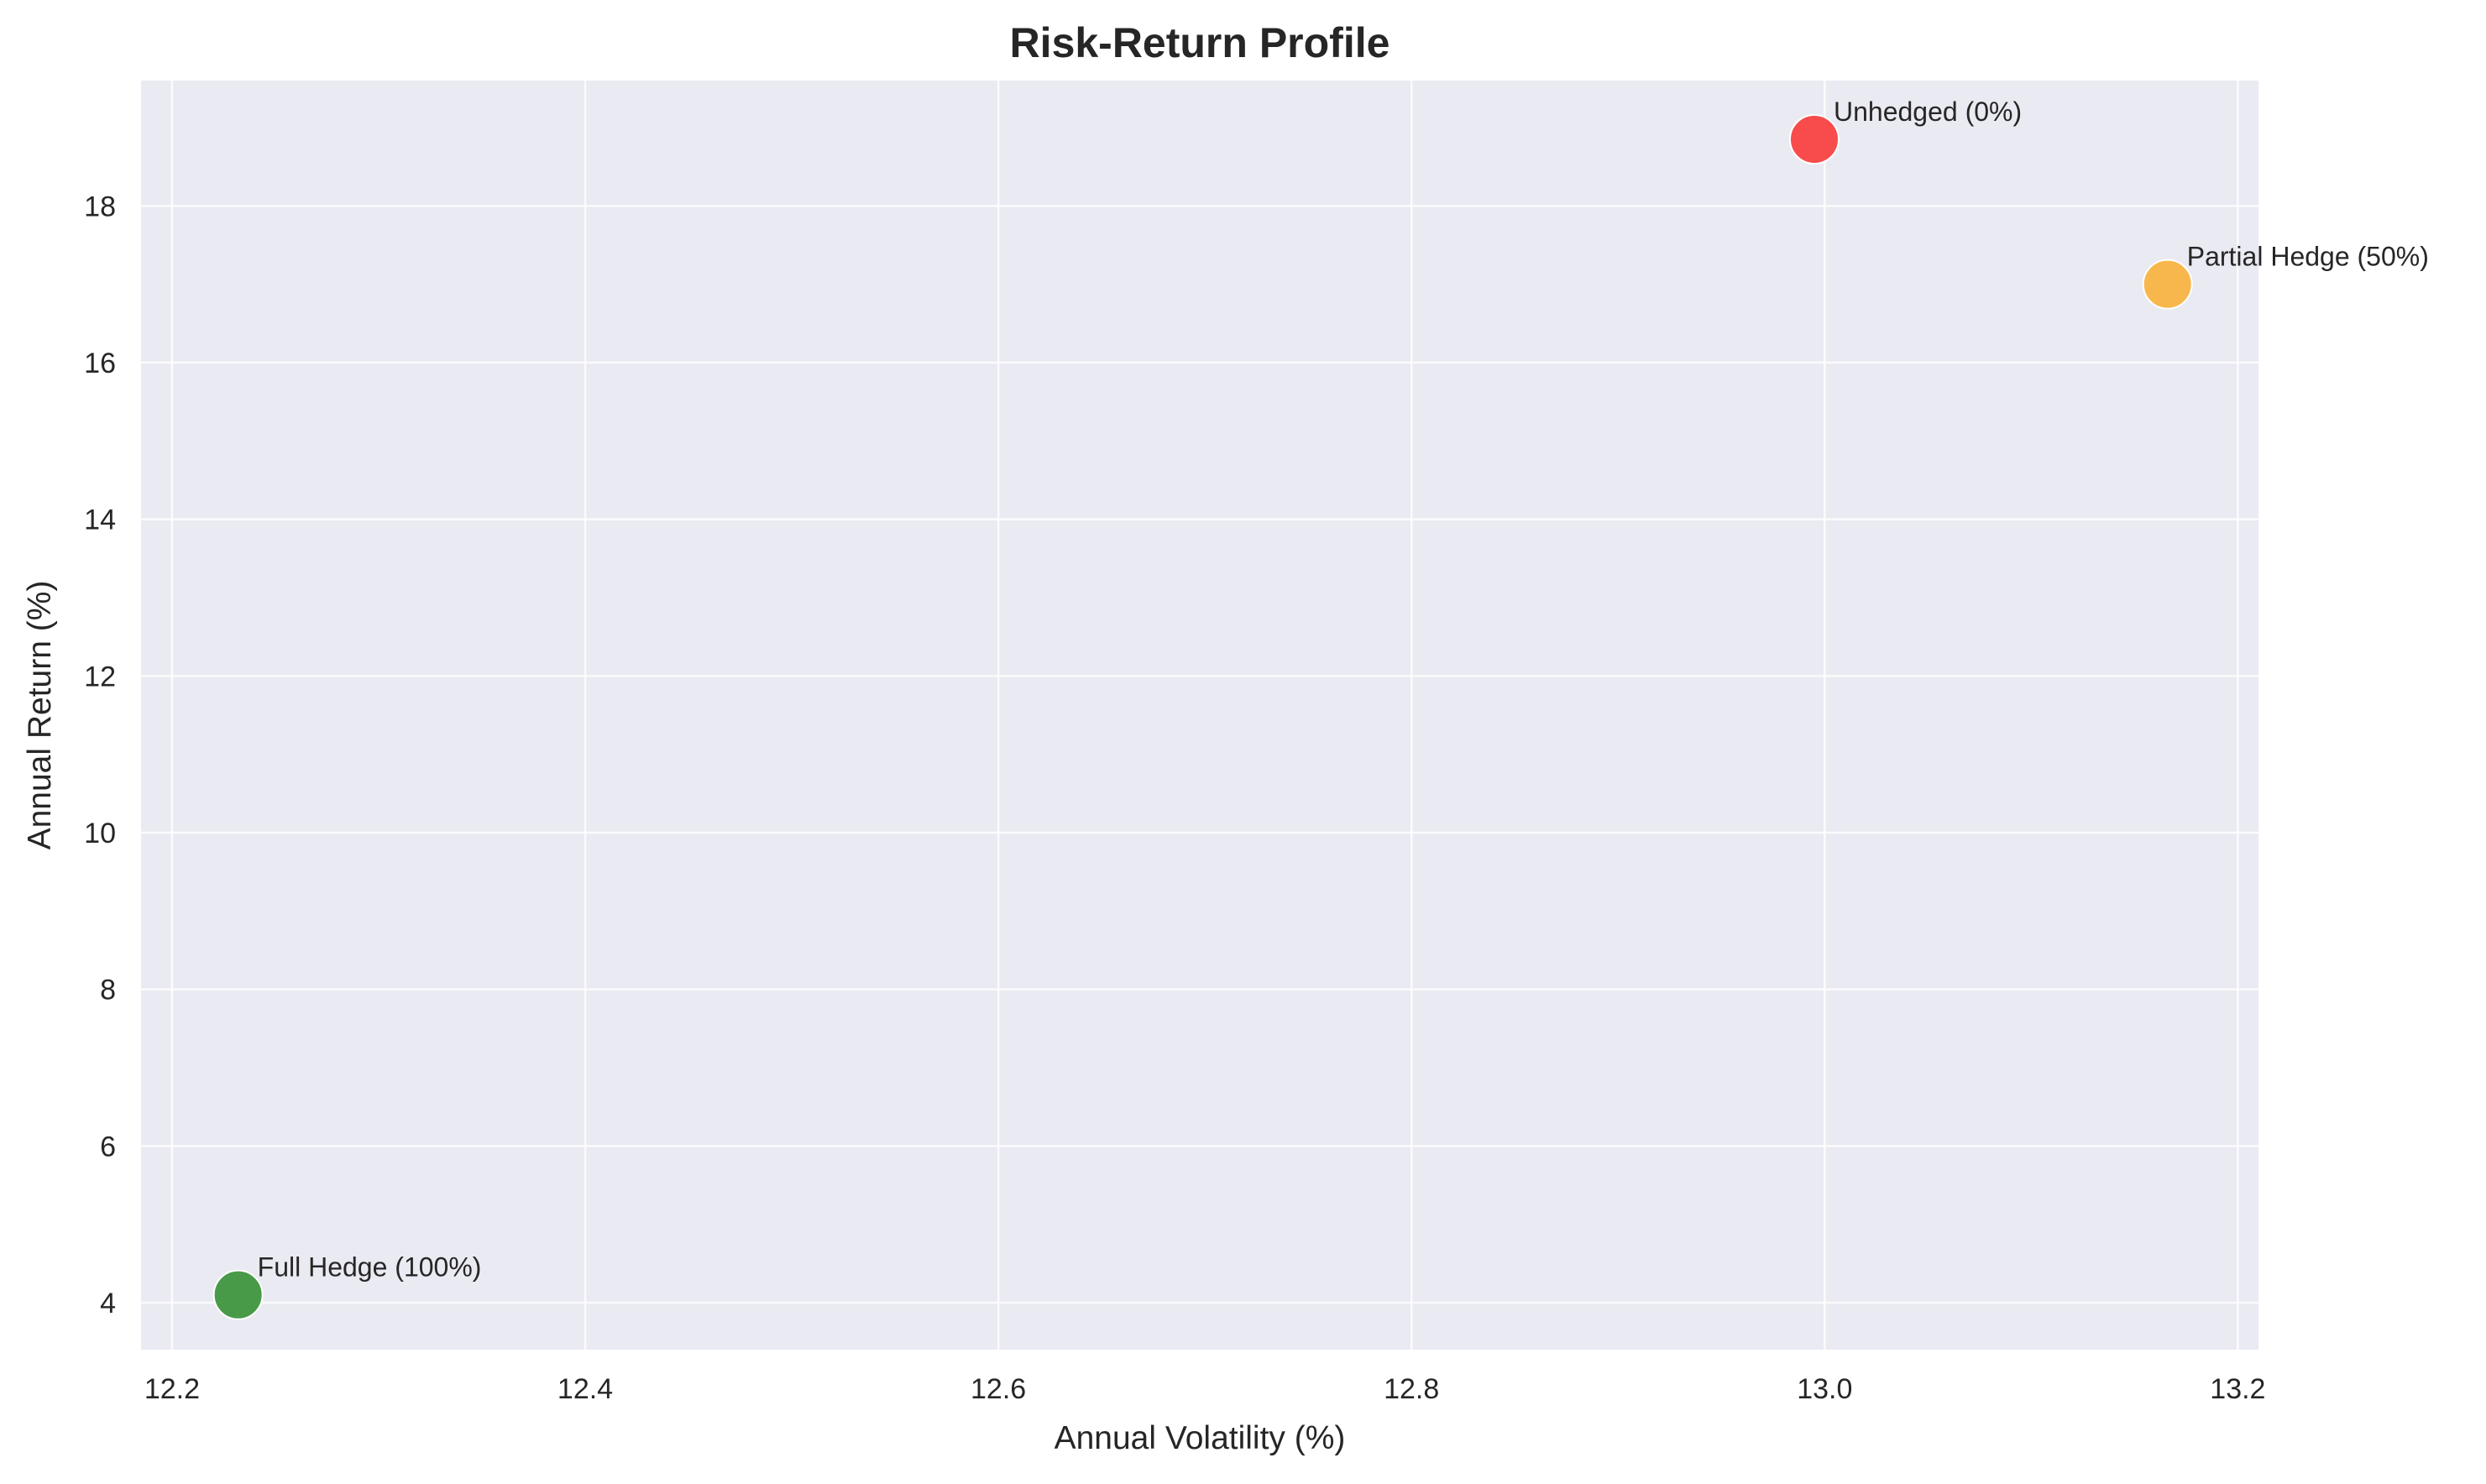 This screenshot has height=1484, width=2486. What do you see at coordinates (1205, 1389) in the screenshot?
I see `x-axis-ticks: 12.2 12.4 12.6 12.8 13.0 13.2` at bounding box center [1205, 1389].